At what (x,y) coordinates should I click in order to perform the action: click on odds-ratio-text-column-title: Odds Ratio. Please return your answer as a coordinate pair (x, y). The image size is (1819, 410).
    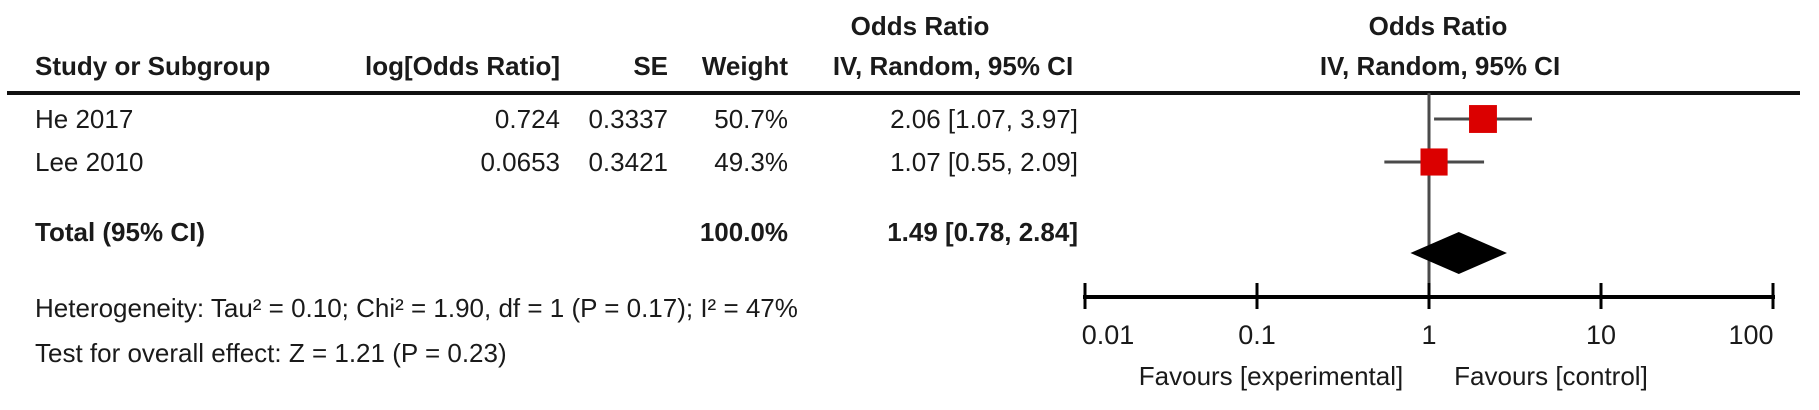
    Looking at the image, I should click on (920, 26).